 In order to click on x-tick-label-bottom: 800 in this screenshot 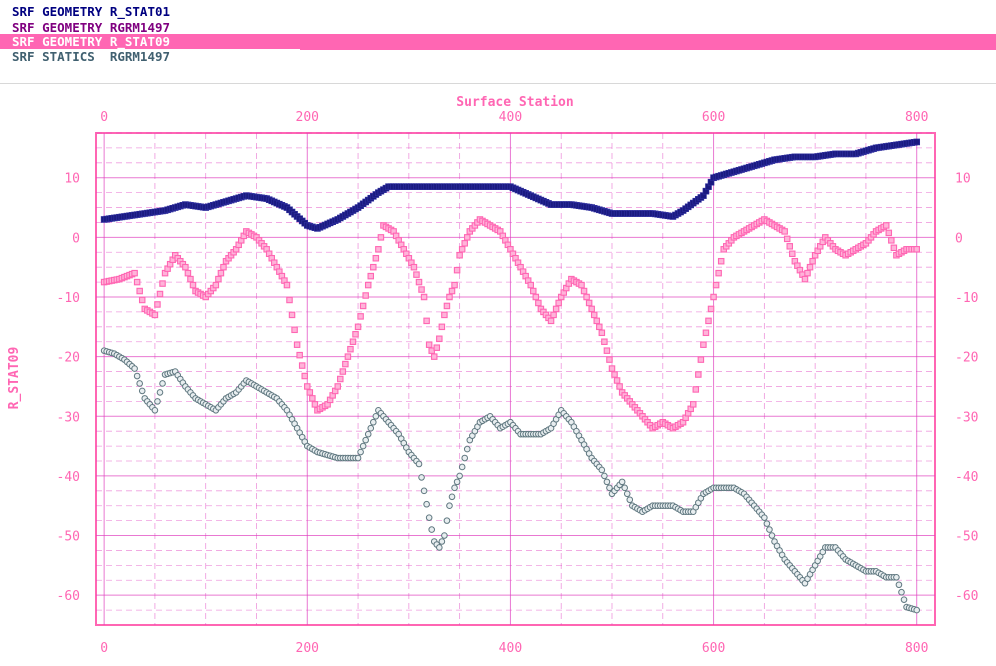, I will do `click(916, 648)`.